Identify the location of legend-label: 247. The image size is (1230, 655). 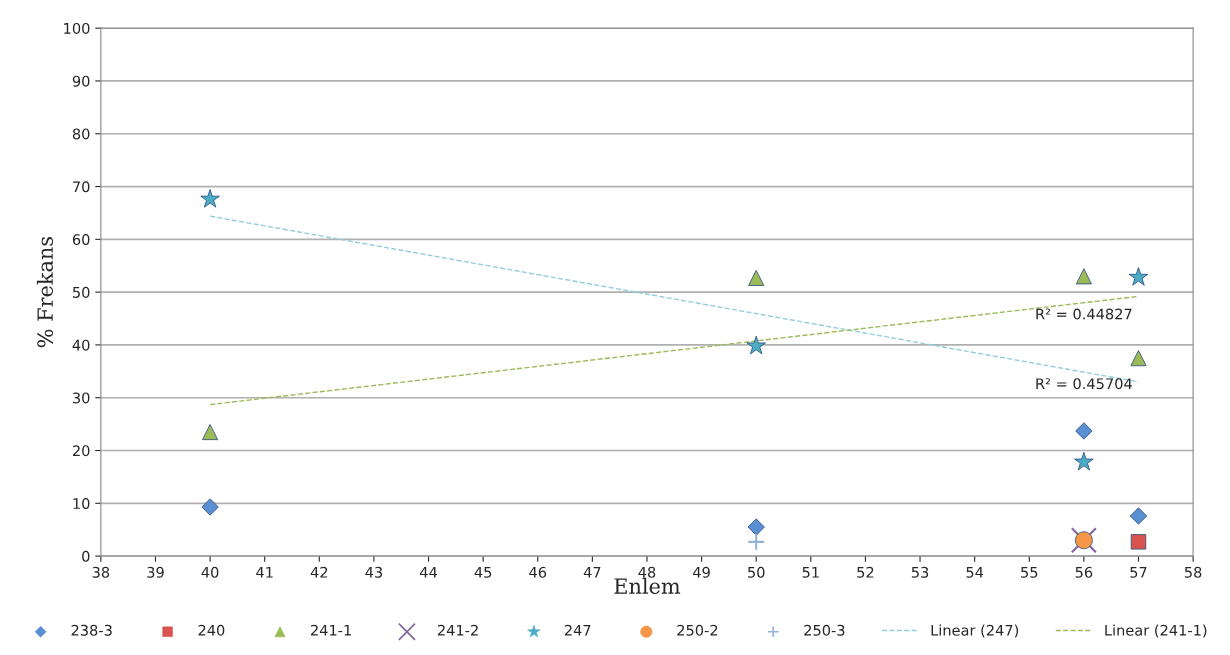
(577, 630).